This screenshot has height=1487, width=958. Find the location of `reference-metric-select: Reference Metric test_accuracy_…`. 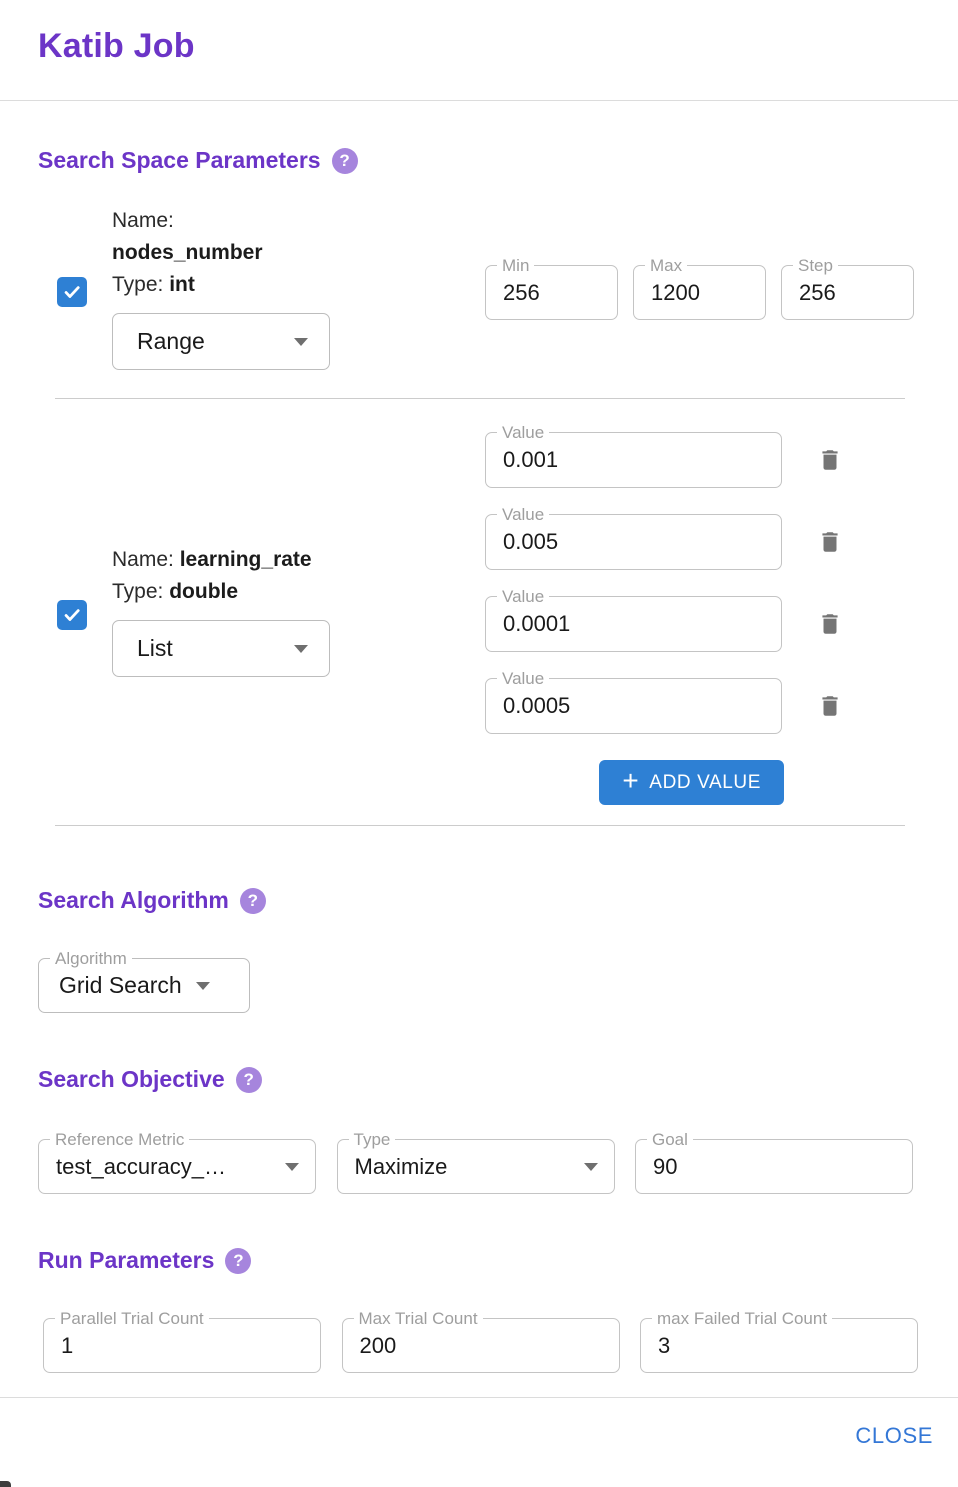

reference-metric-select: Reference Metric test_accuracy_… is located at coordinates (177, 1162).